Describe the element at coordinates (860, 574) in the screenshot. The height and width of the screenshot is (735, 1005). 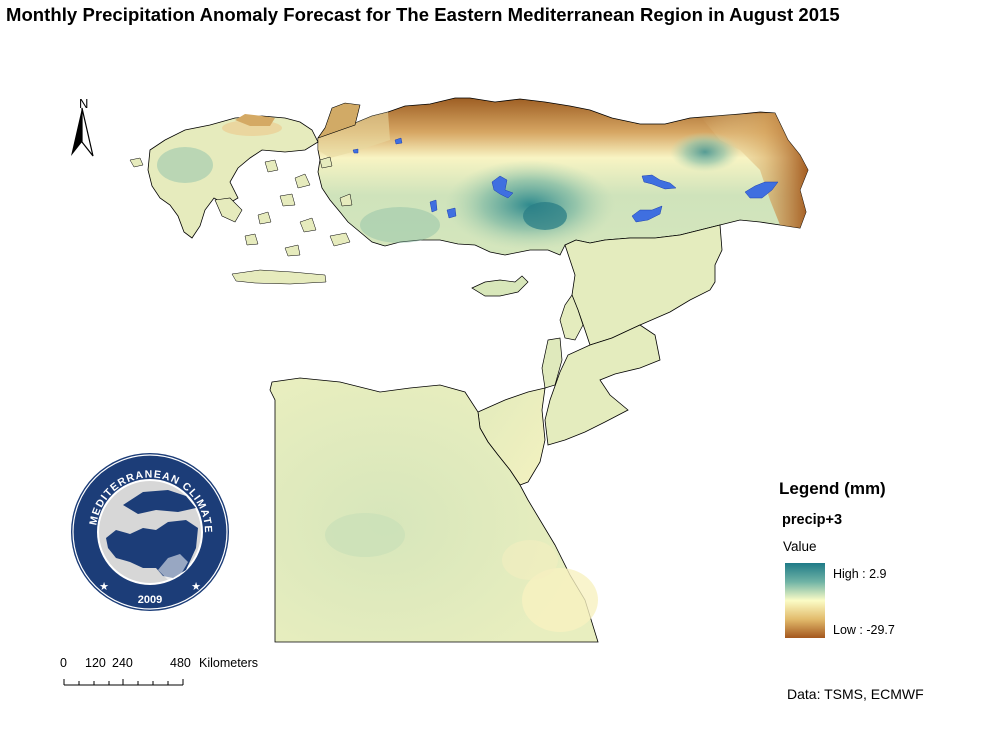
I see `legend-high-label: High : 2.9` at that location.